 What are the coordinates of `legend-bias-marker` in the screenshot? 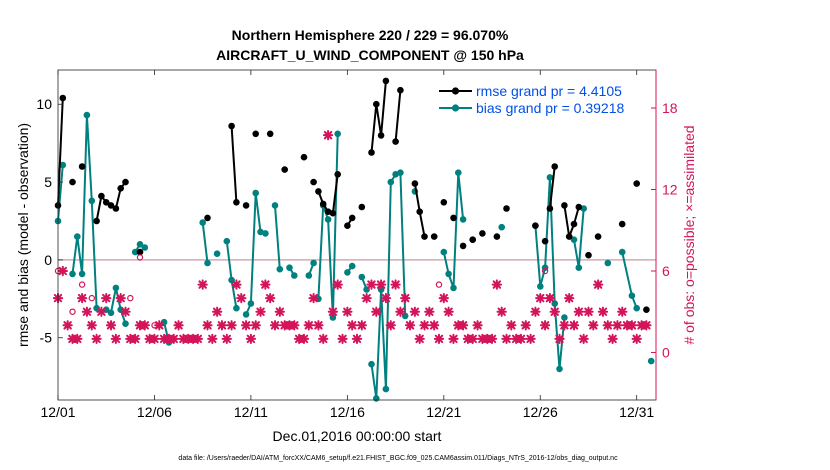 It's located at (455, 108).